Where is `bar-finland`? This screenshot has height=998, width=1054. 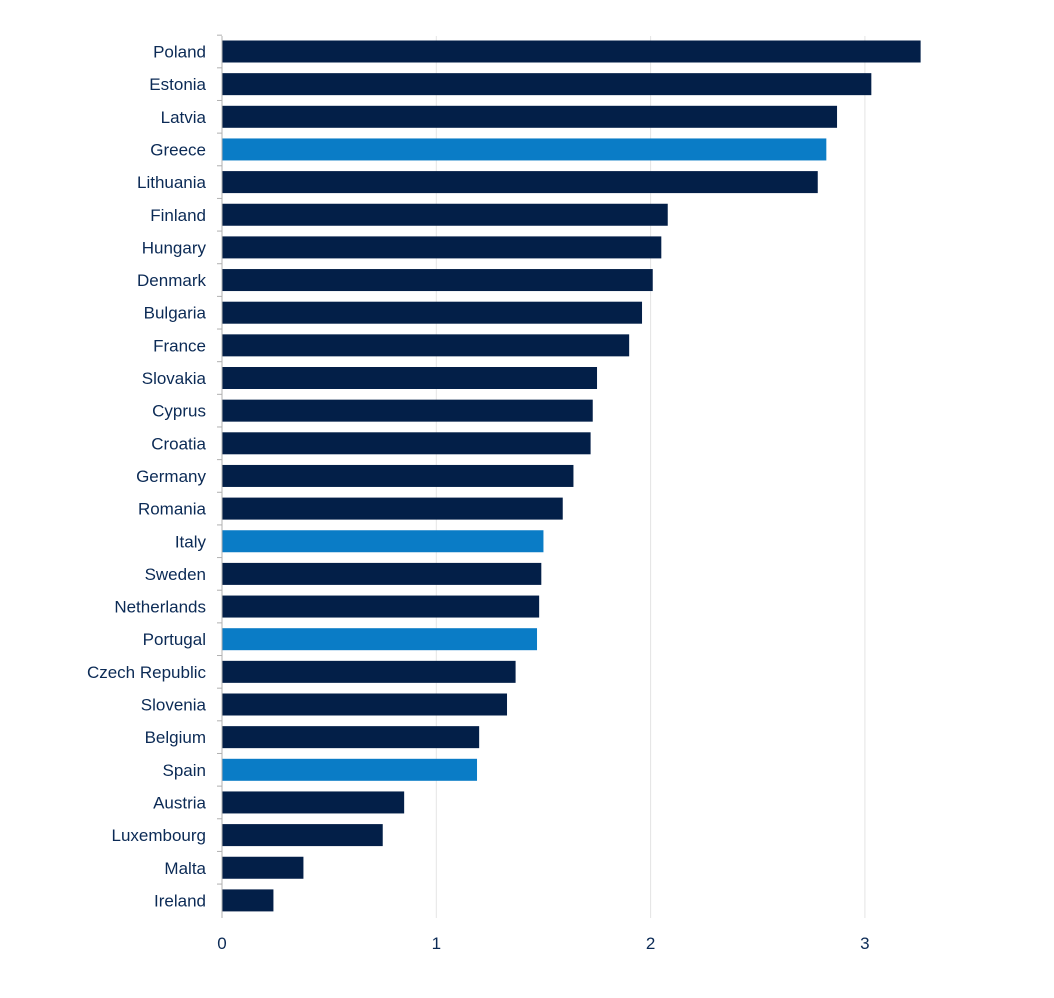 bar-finland is located at coordinates (445, 214).